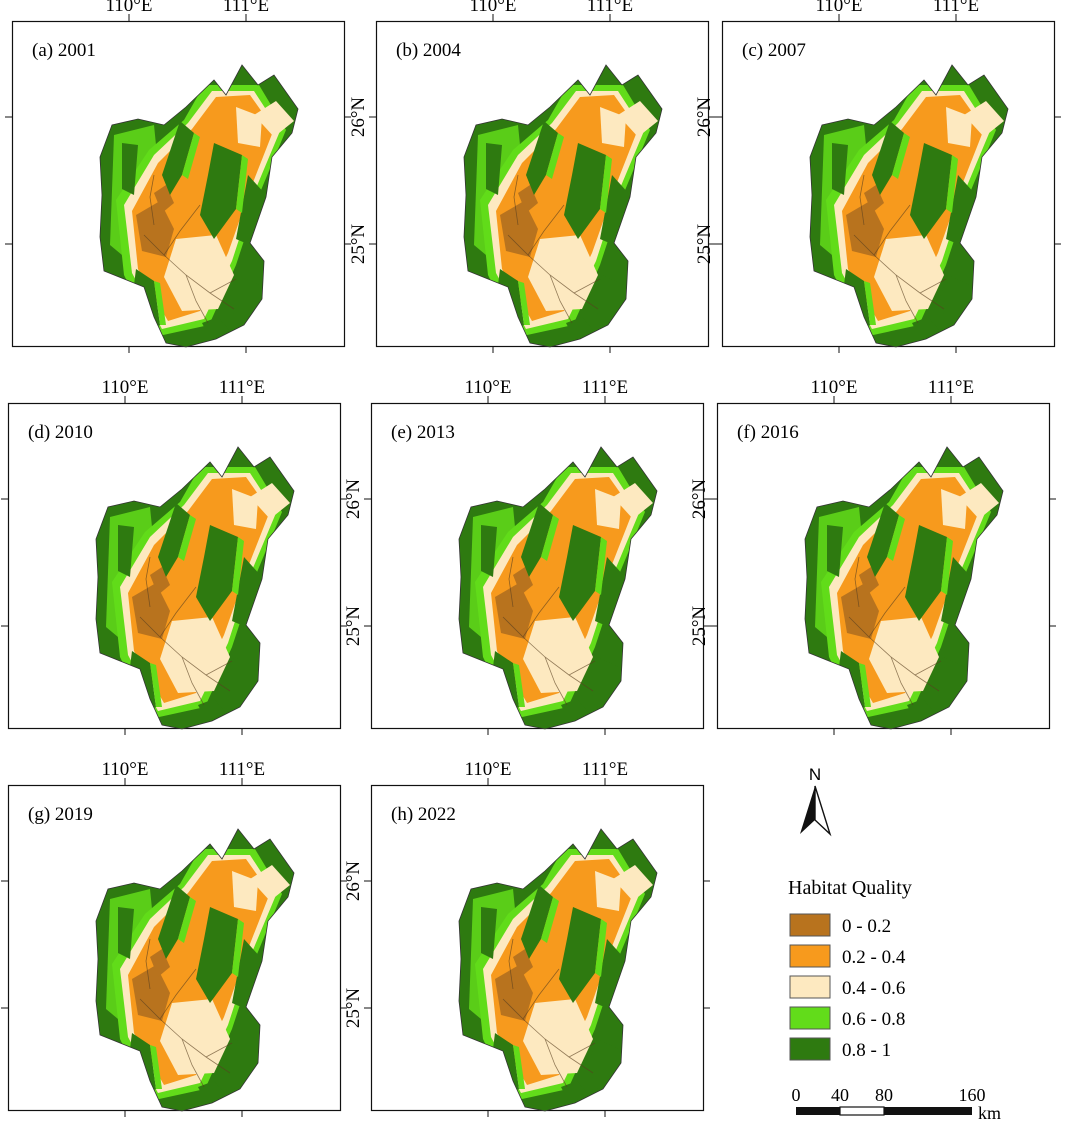 This screenshot has width=1065, height=1124. I want to click on north-arrow-icon: N, so click(816, 801).